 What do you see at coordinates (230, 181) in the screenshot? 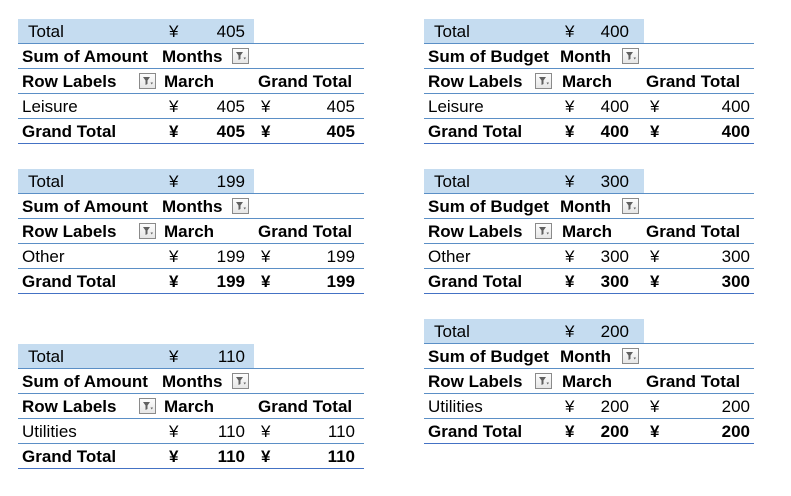
I see `total-value: 199` at bounding box center [230, 181].